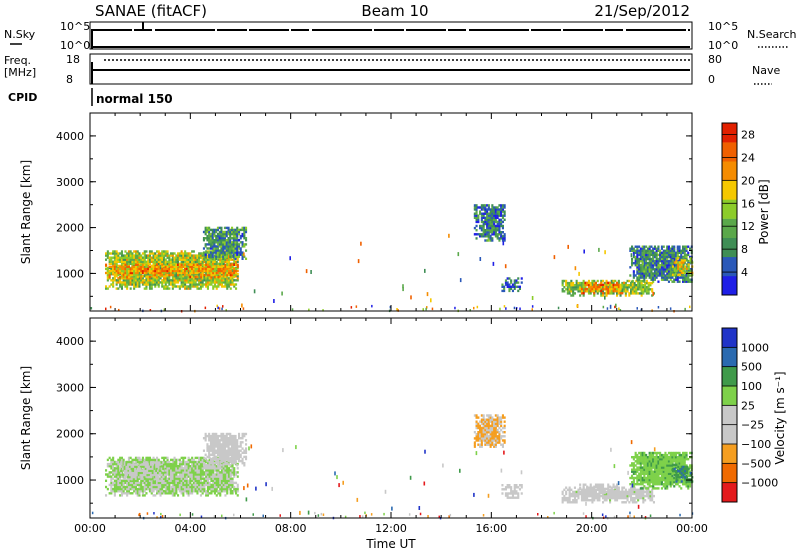 The width and height of the screenshot is (800, 554). I want to click on nsky-tick-top: 10^5, so click(75, 26).